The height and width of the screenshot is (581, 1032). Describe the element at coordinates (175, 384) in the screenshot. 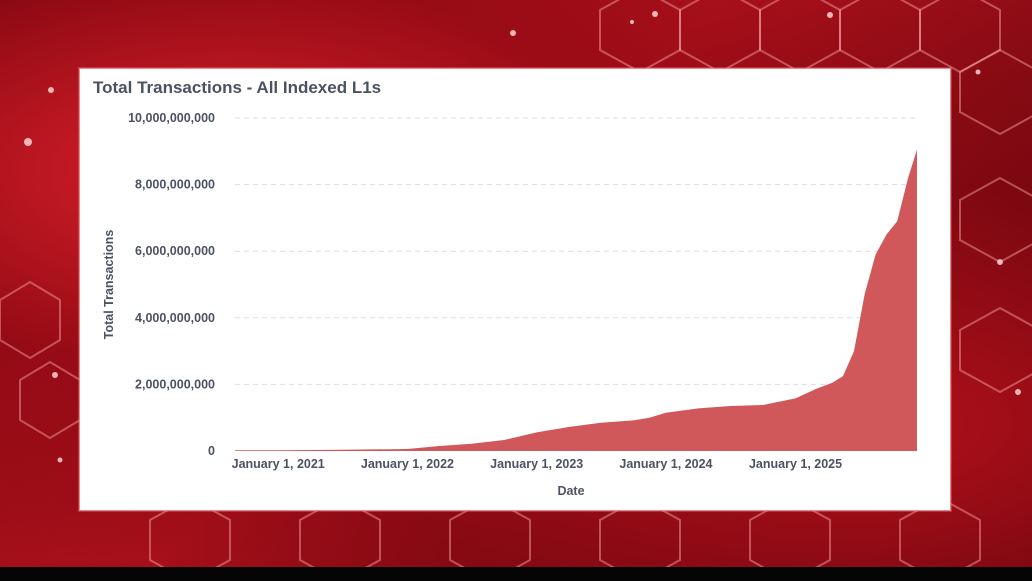

I see `y-tick-label: 2,000,000,000` at that location.